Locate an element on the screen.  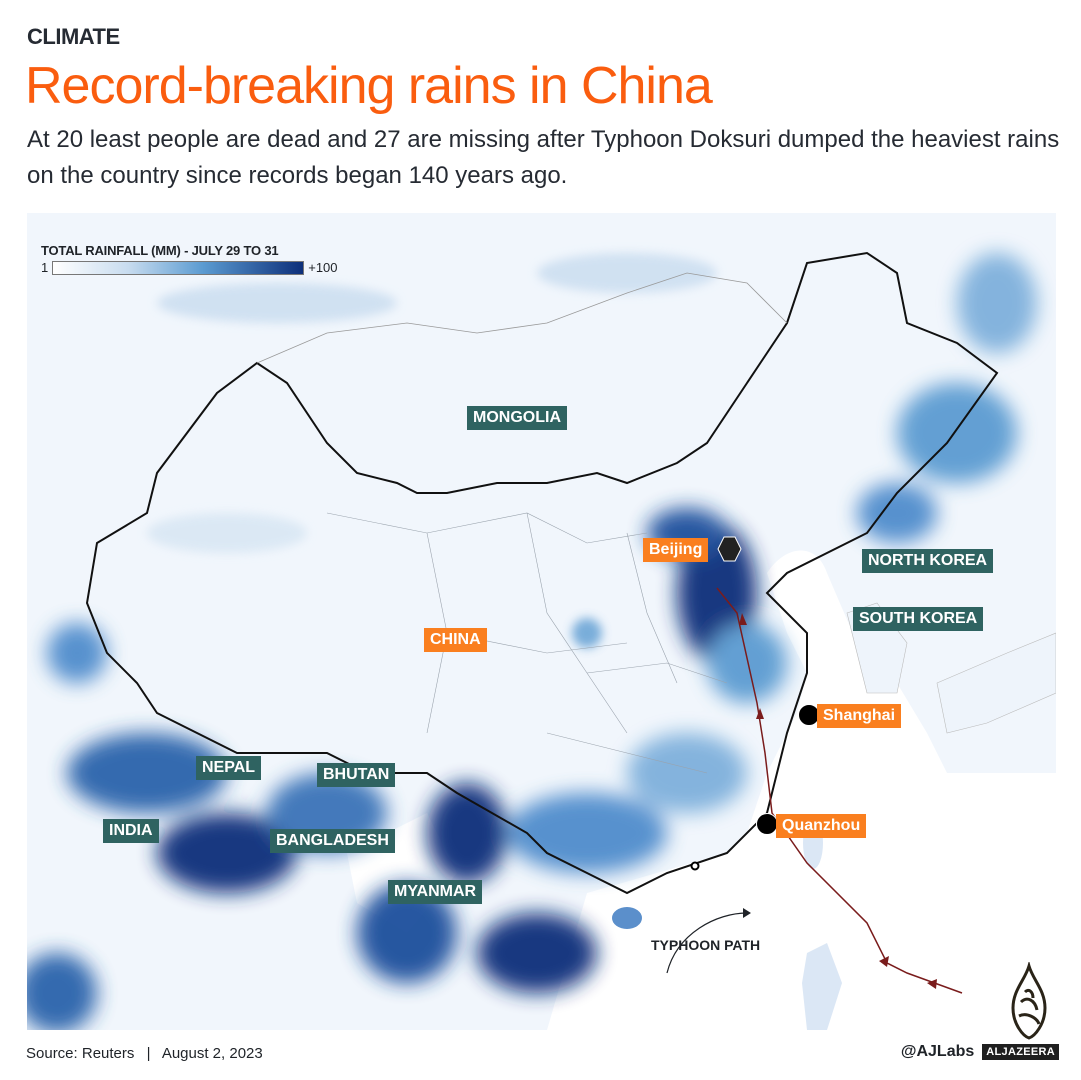
legend-min-label: 1 is located at coordinates (45, 267).